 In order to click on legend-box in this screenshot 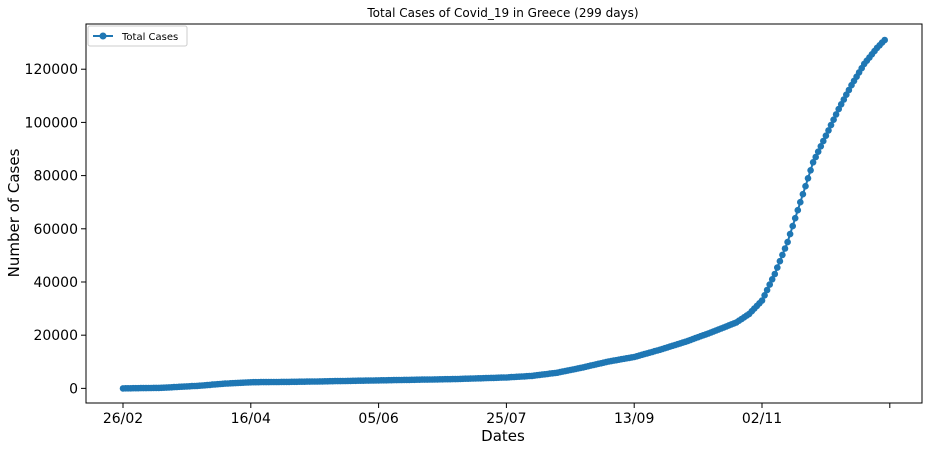, I will do `click(137, 36)`.